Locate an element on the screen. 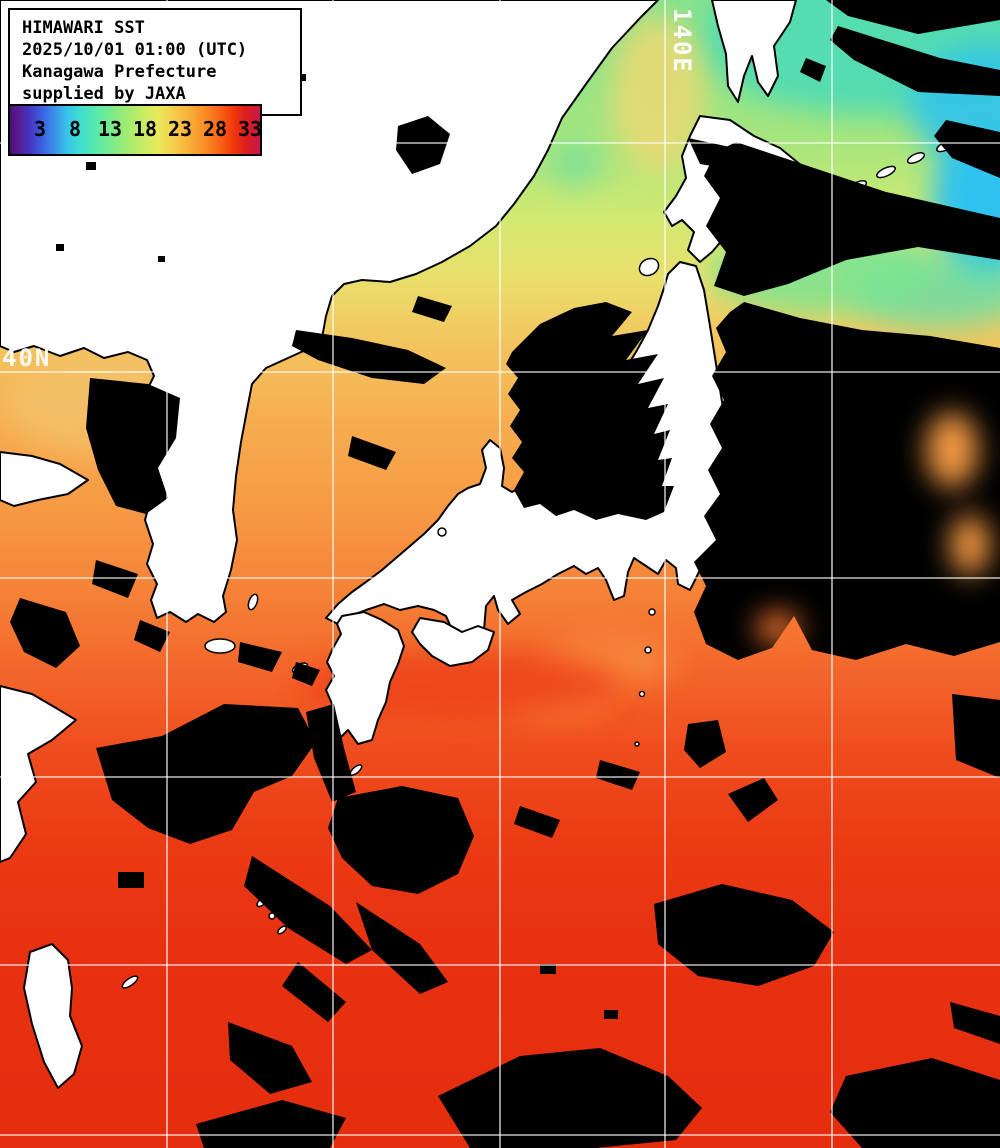  island-tsushima is located at coordinates (253, 602).